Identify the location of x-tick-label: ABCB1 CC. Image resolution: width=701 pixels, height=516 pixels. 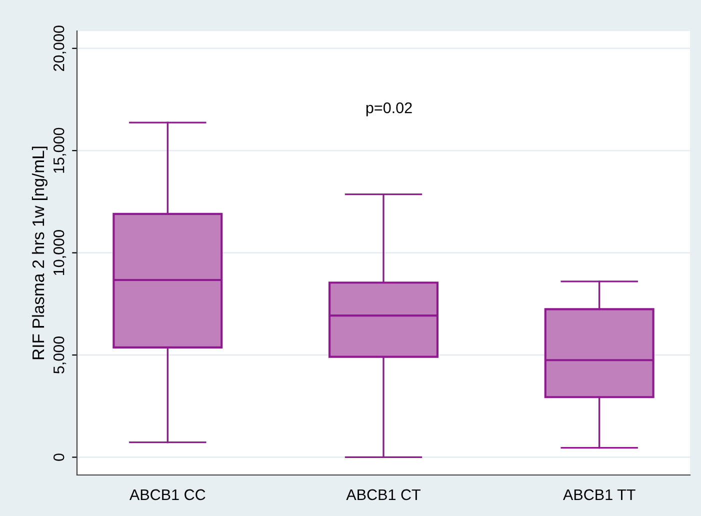
(167, 494).